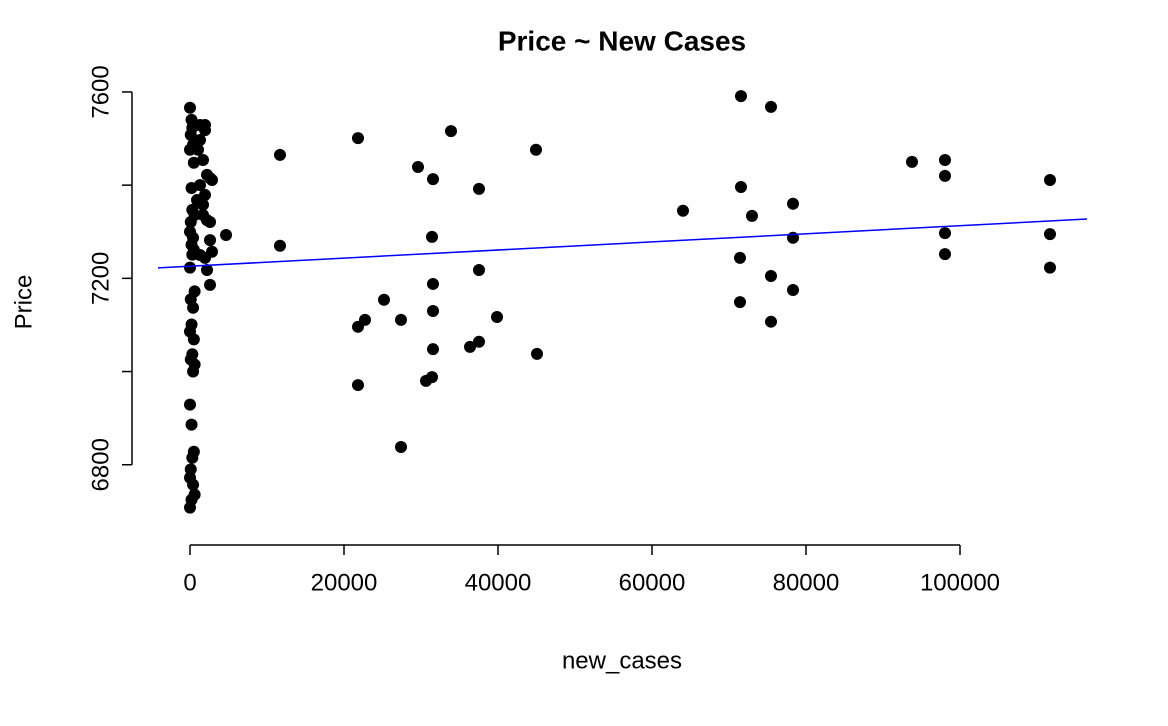  Describe the element at coordinates (622, 40) in the screenshot. I see `chart-title: Price ~ New Cases` at that location.